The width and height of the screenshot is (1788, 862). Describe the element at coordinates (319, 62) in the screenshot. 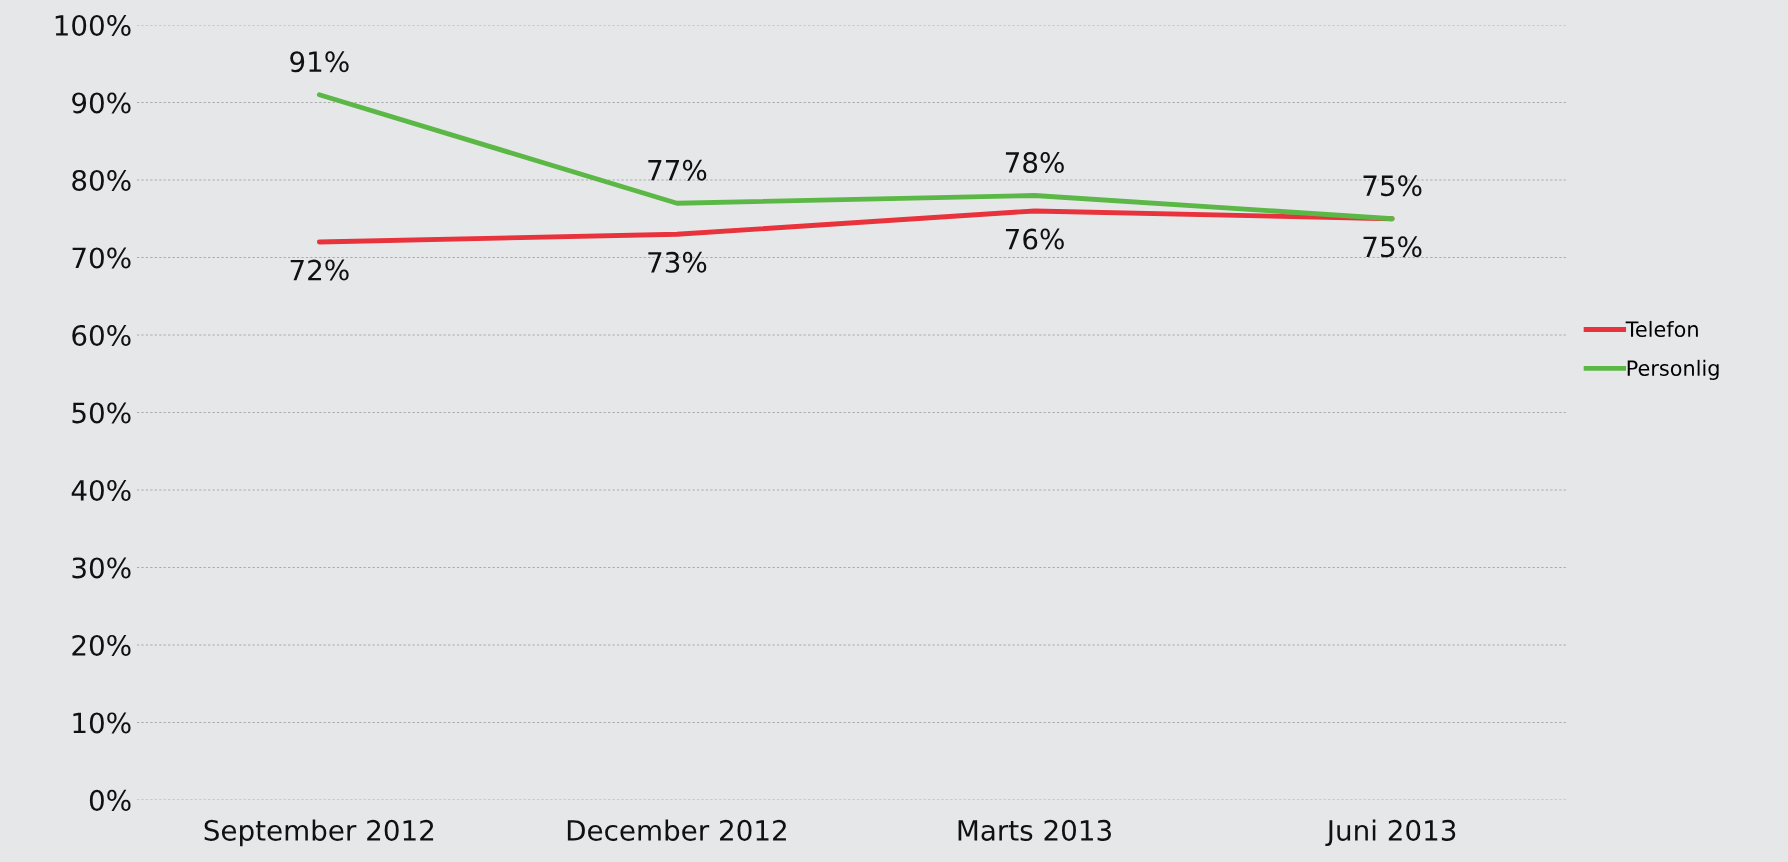

I see `data-label: 91%` at that location.